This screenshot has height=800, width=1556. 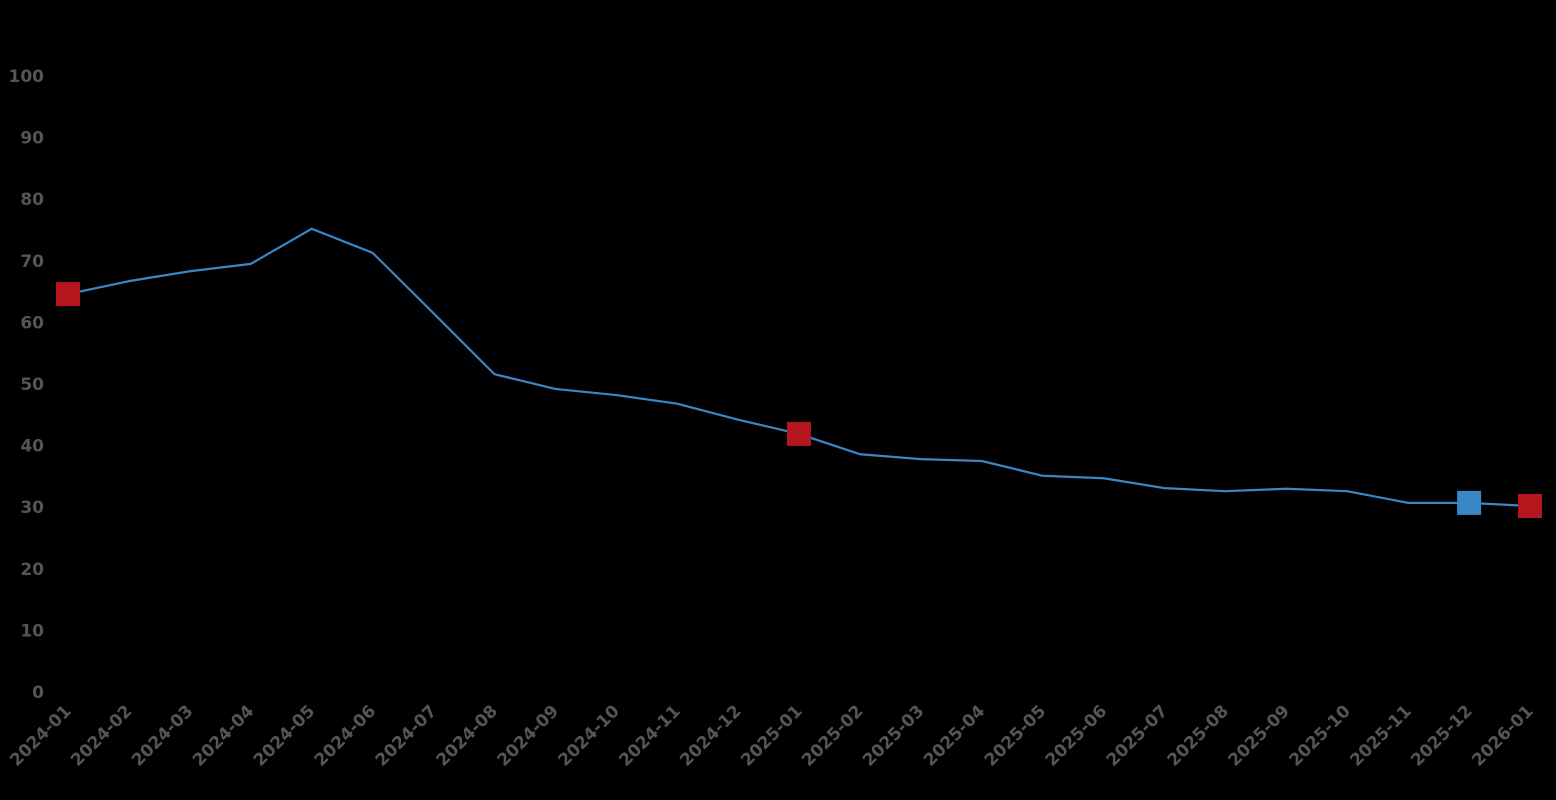 What do you see at coordinates (32, 631) in the screenshot?
I see `y-tick-label: 10` at bounding box center [32, 631].